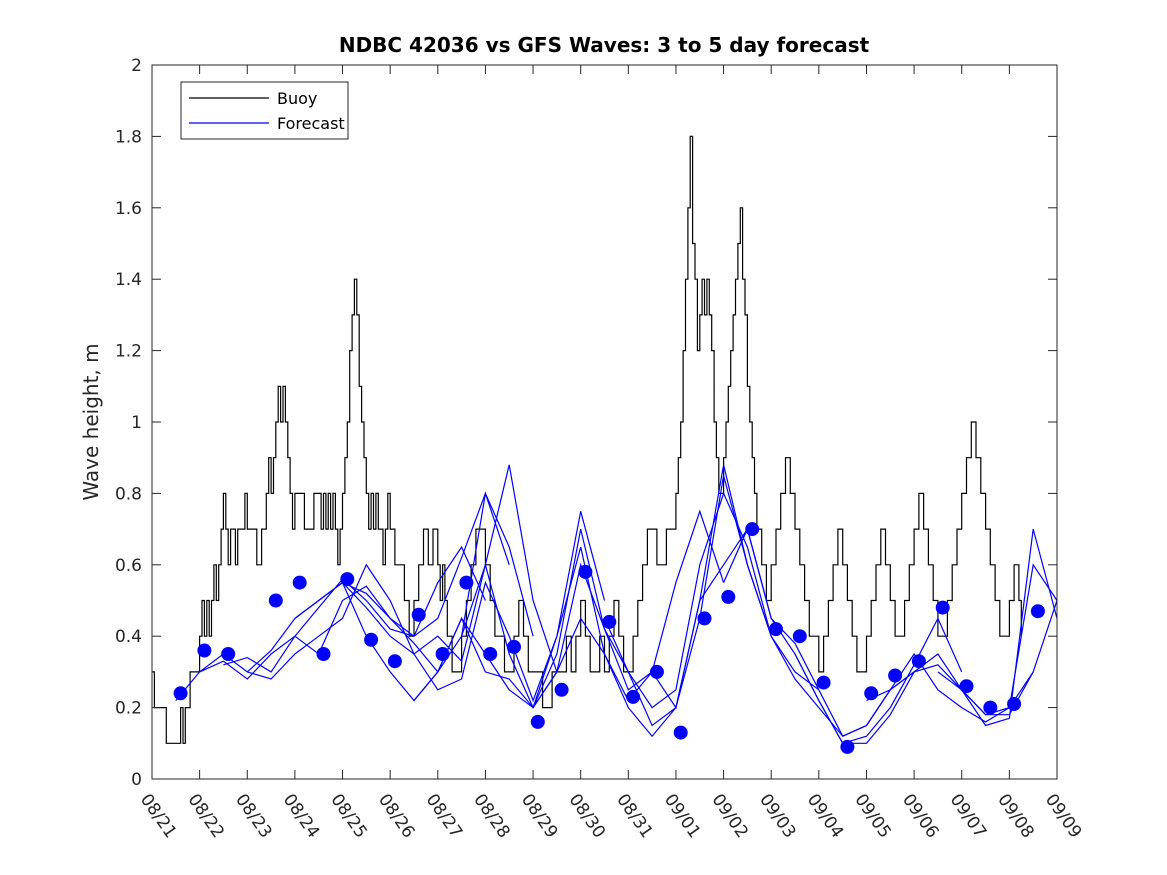  I want to click on x-tick-label: 08/21, so click(158, 816).